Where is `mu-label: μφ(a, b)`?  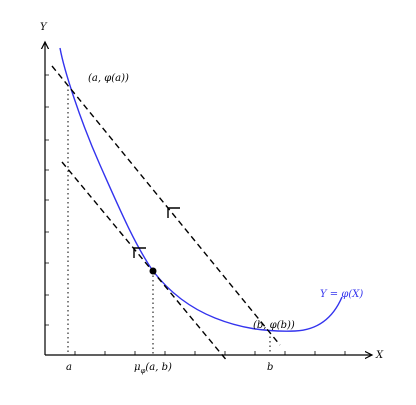 mu-label: μφ(a, b) is located at coordinates (153, 368).